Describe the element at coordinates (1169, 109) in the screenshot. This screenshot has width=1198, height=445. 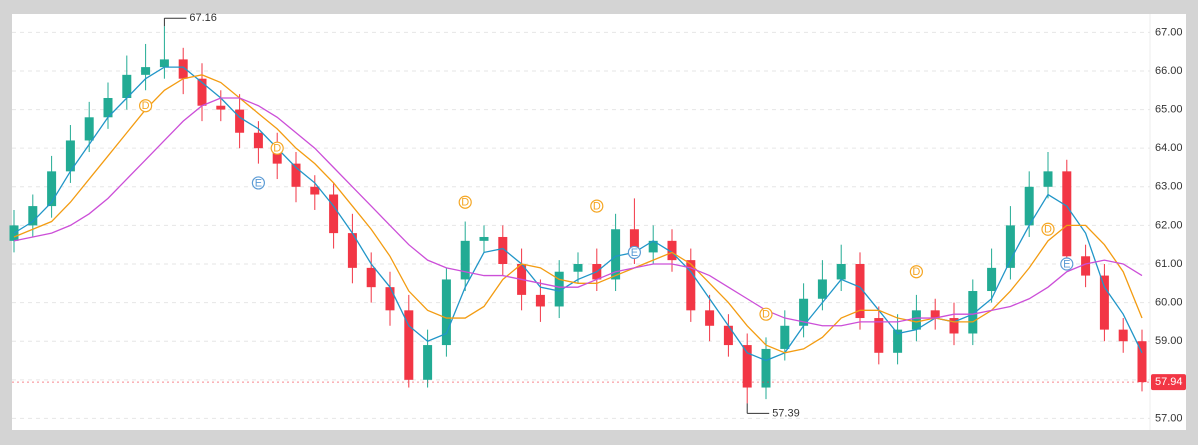
I see `y-tick-label: 65.00` at that location.